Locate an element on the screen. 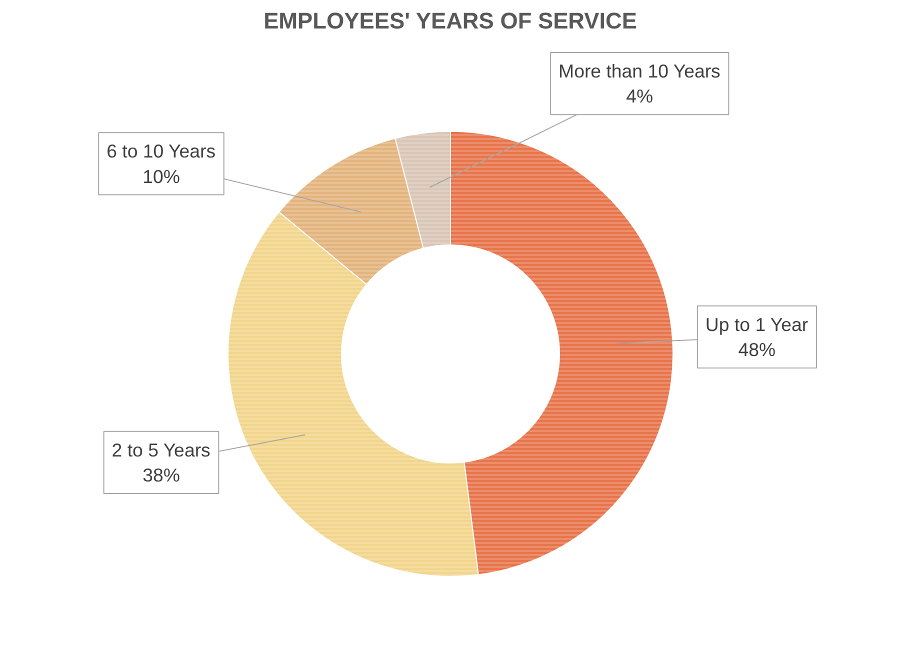 Image resolution: width=903 pixels, height=646 pixels. data-label: 48% is located at coordinates (757, 349).